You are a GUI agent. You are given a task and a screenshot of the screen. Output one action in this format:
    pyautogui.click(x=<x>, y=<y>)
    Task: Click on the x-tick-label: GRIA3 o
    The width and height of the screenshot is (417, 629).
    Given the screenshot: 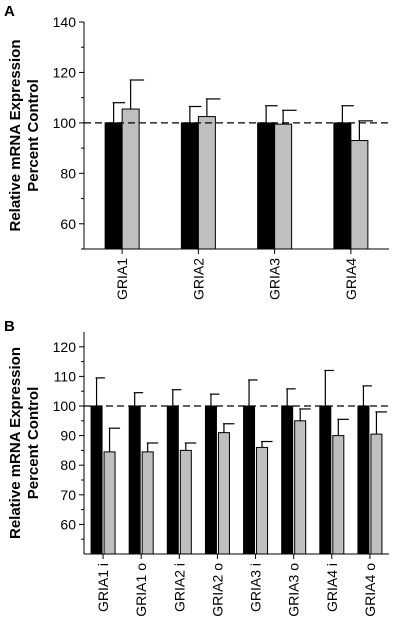 What is the action you would take?
    pyautogui.click(x=294, y=590)
    